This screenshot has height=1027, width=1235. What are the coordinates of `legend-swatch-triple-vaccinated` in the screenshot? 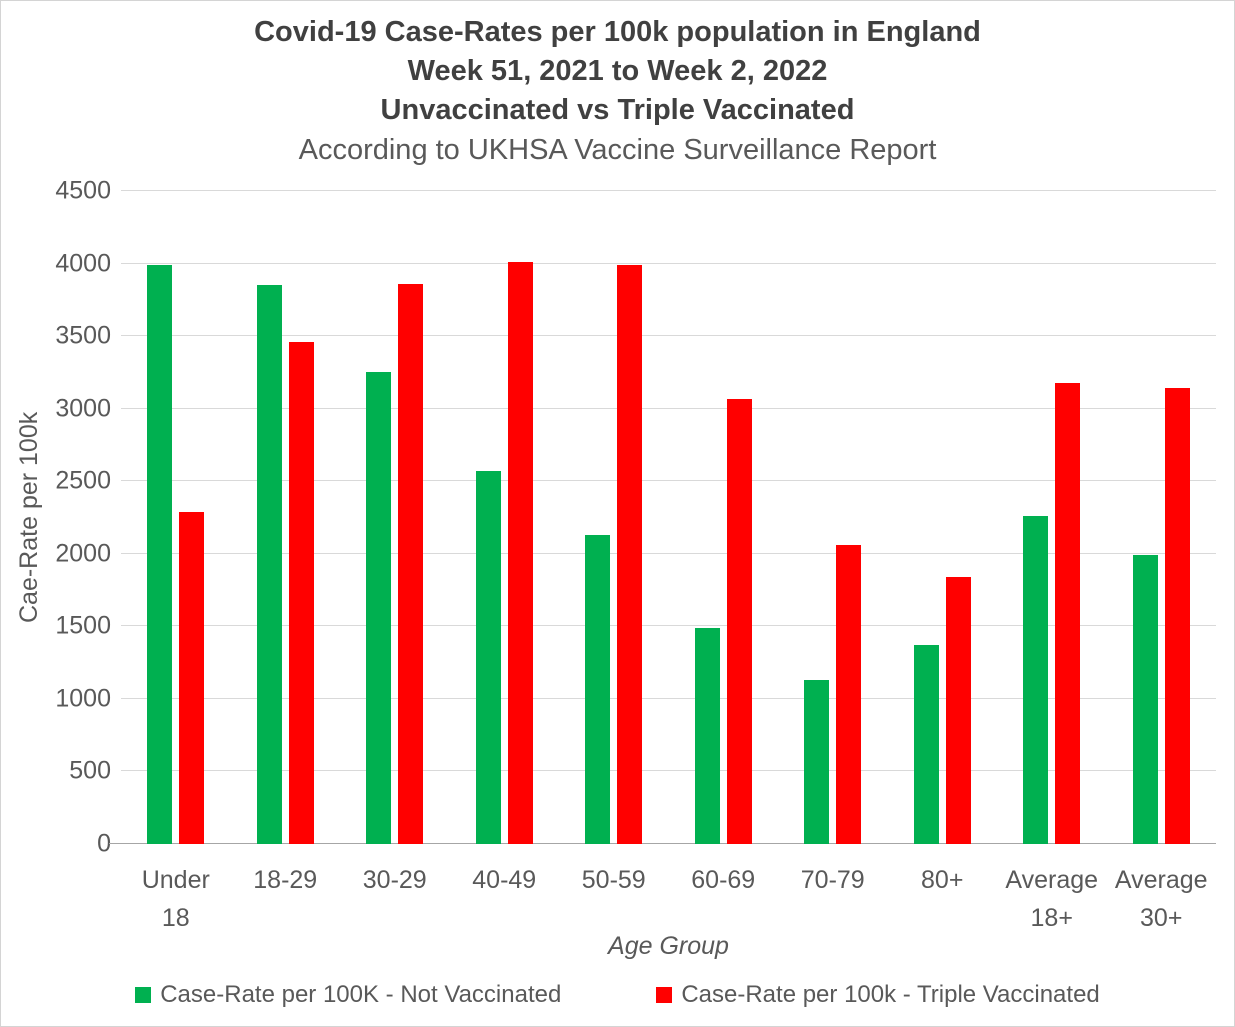 It's located at (664, 995).